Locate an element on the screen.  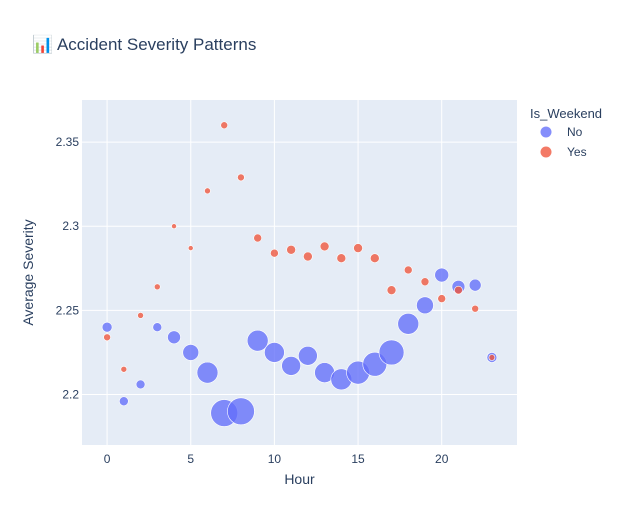
legend-label: Yes is located at coordinates (577, 152).